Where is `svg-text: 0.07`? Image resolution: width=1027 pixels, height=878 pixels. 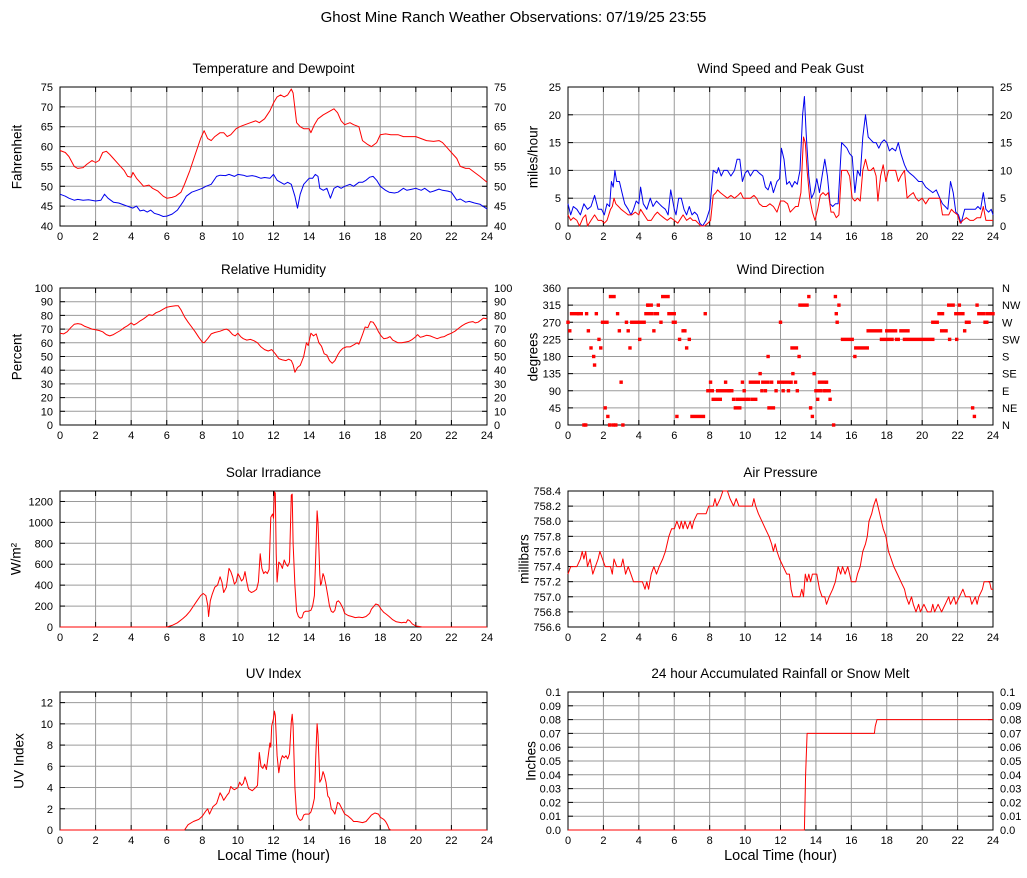
svg-text: 0.07 is located at coordinates (550, 734).